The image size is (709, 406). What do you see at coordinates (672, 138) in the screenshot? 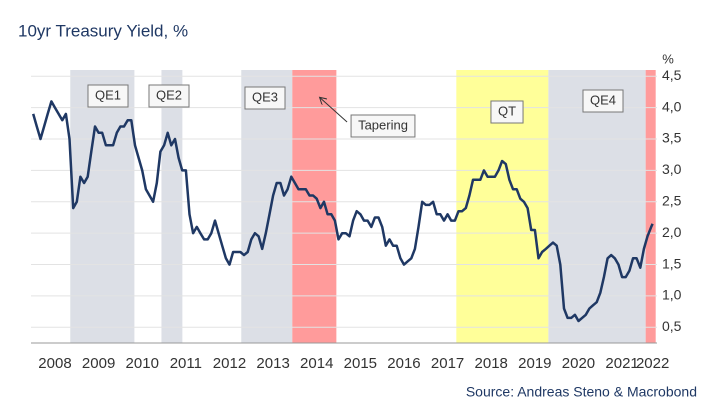
I see `y-tick-label: 3,5` at bounding box center [672, 138].